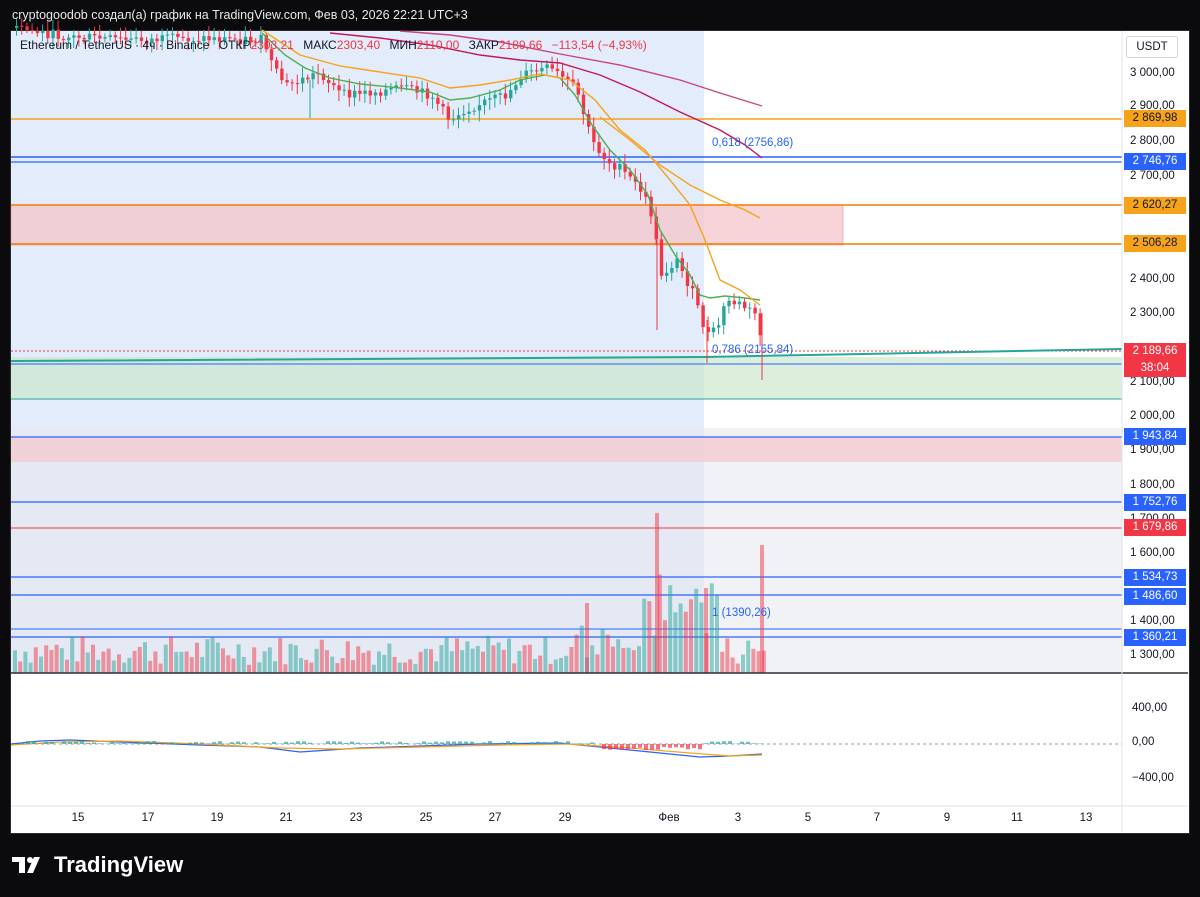  I want to click on brand-name: TradingView, so click(119, 864).